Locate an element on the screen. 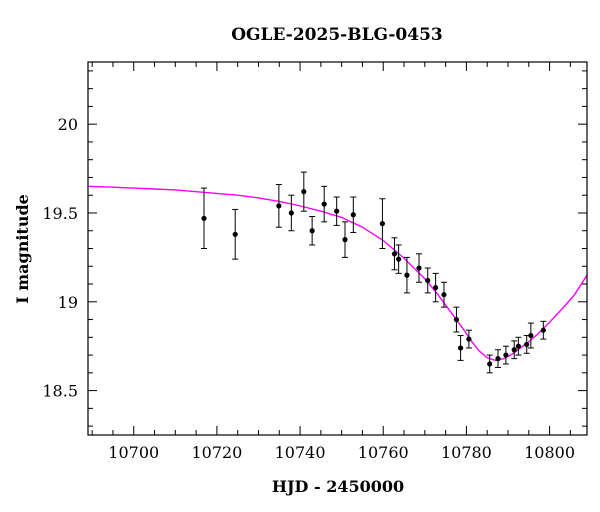 The height and width of the screenshot is (512, 600). x-tick-label: 10760 is located at coordinates (383, 452).